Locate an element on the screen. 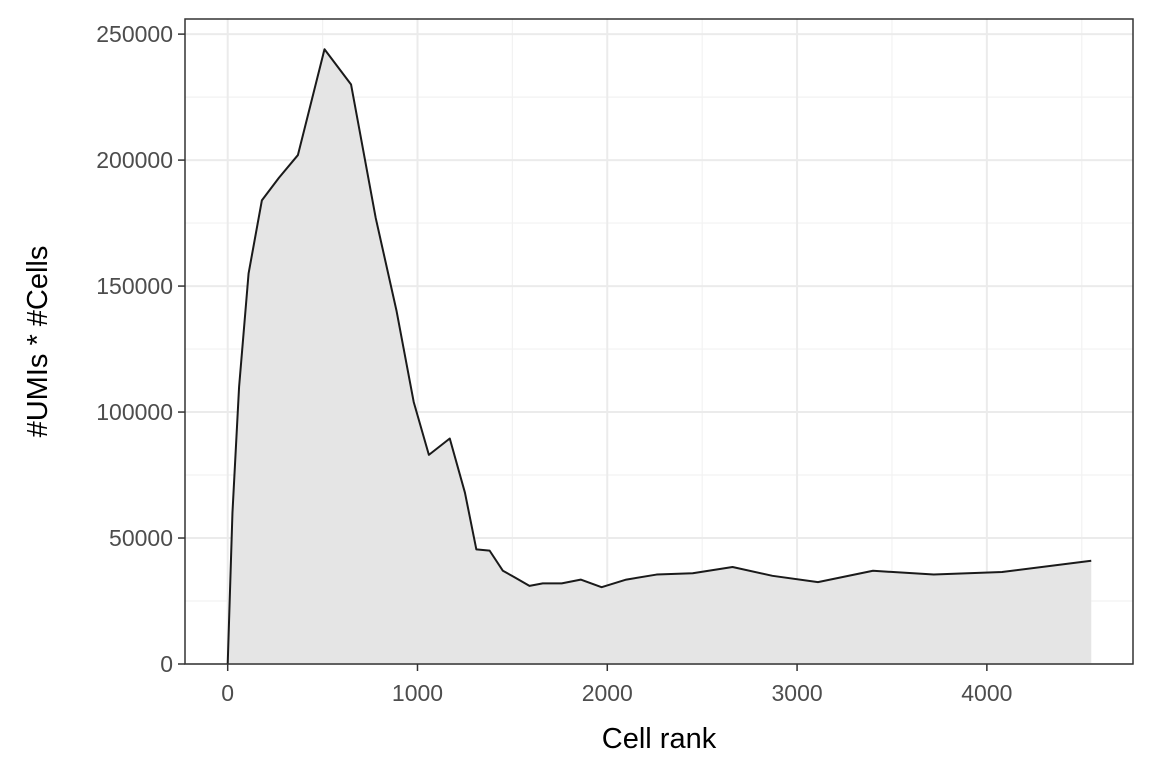 Image resolution: width=1152 pixels, height=768 pixels. y-axis-title: #UMIs * #Cells is located at coordinates (38, 342).